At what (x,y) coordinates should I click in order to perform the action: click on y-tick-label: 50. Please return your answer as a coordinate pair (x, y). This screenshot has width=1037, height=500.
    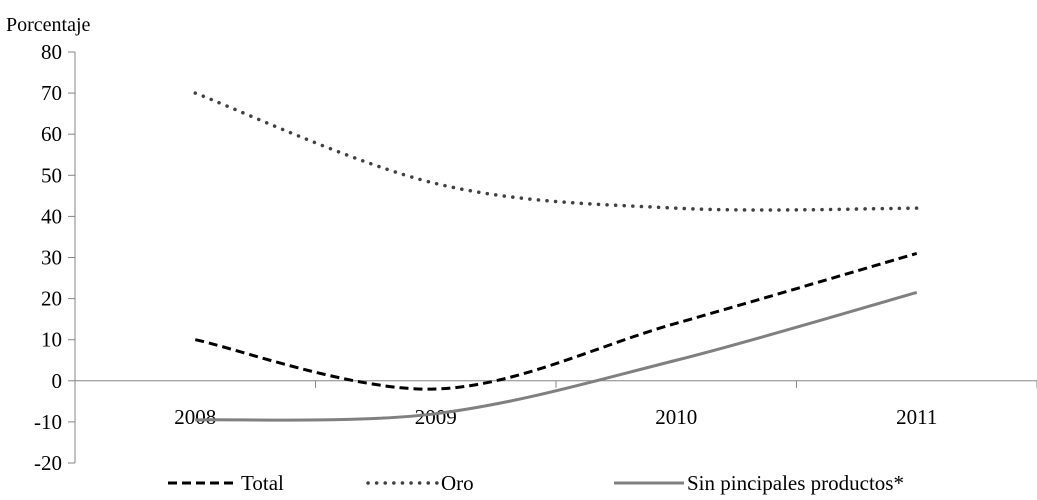
    Looking at the image, I should click on (51, 175).